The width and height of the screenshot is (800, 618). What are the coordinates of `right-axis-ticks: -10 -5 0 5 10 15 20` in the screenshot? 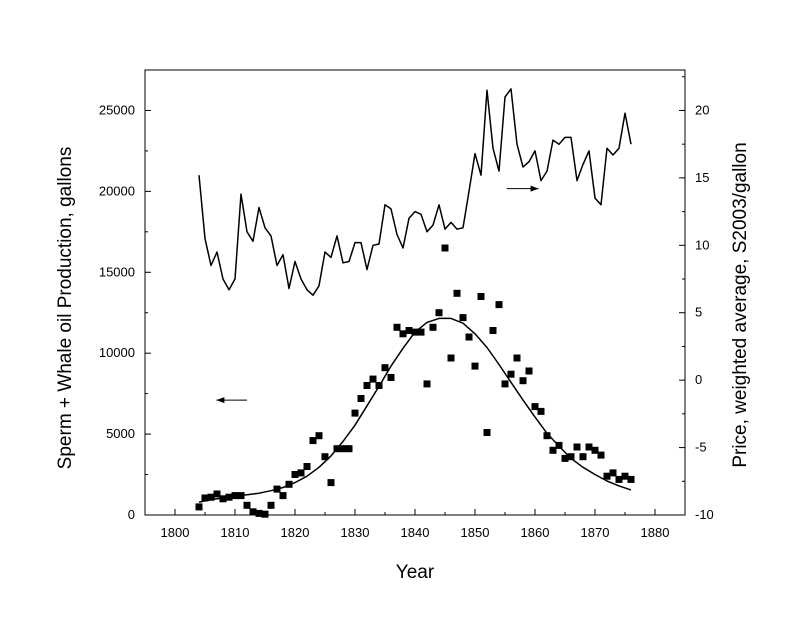 It's located at (696, 299).